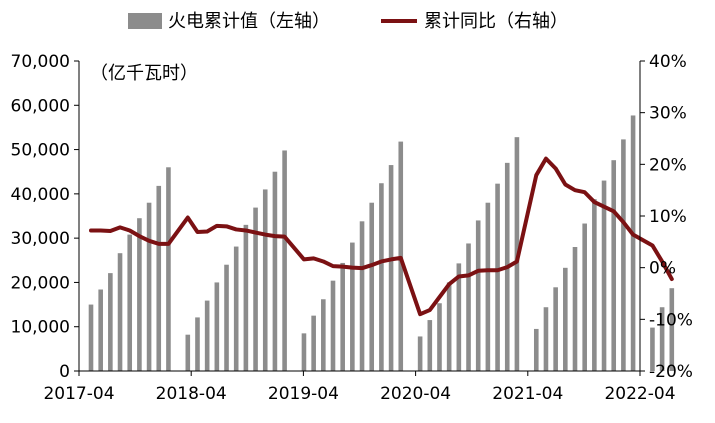  I want to click on left-tick-label: 60,000, so click(40, 106).